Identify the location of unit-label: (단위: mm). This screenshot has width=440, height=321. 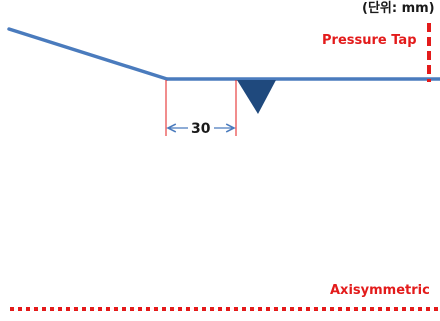
(398, 8).